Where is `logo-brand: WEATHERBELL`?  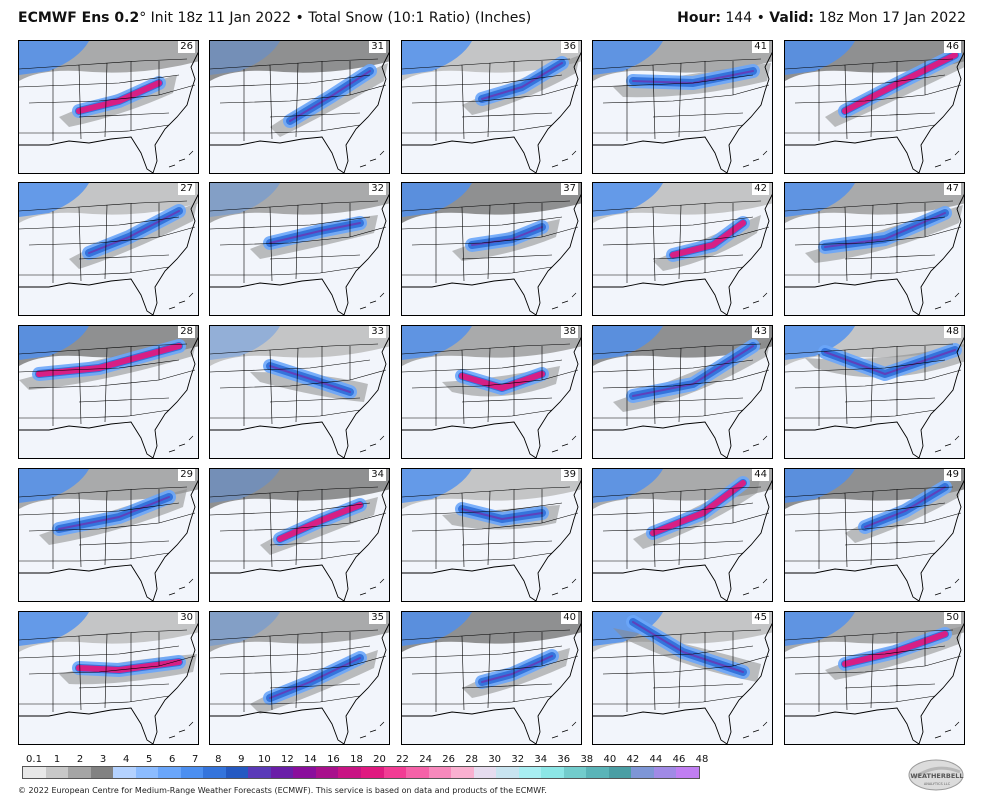 logo-brand: WEATHERBELL is located at coordinates (936, 776).